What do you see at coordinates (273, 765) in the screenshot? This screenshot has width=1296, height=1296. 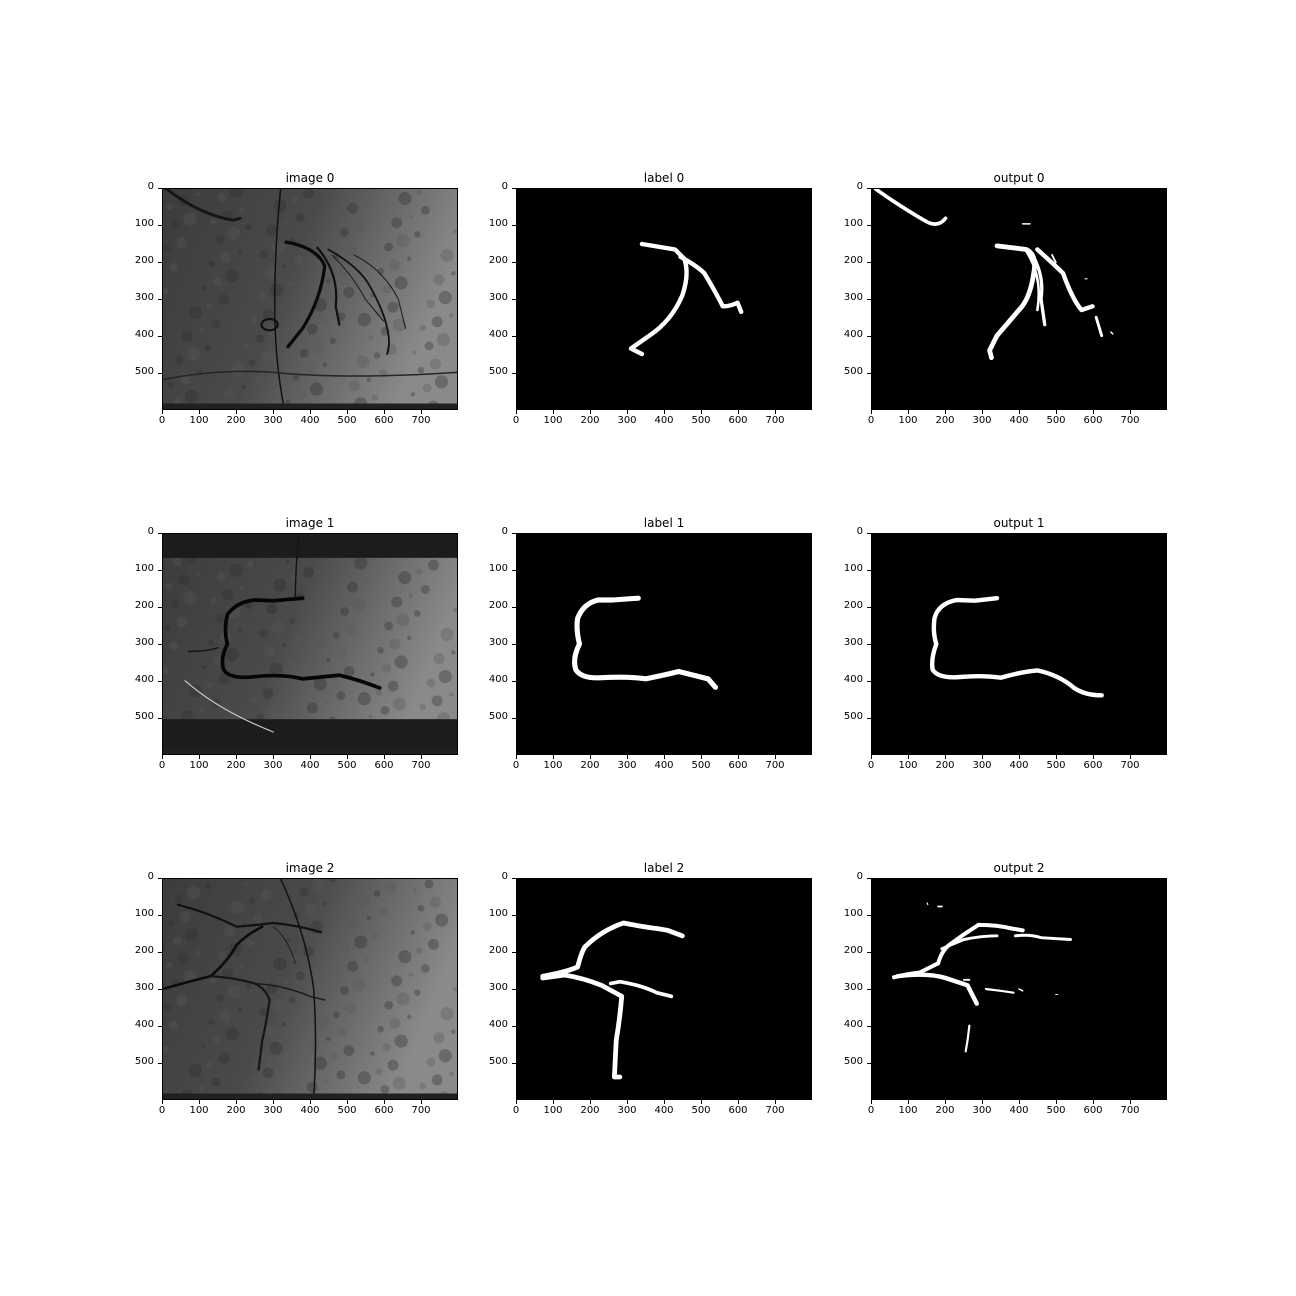 I see `x-tick-label: 300` at bounding box center [273, 765].